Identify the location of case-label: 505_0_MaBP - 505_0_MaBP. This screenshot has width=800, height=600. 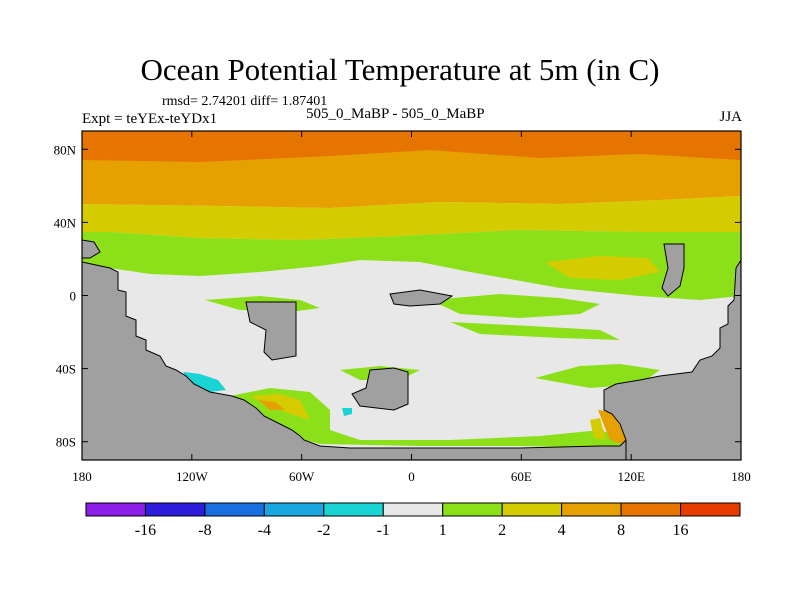
(395, 114).